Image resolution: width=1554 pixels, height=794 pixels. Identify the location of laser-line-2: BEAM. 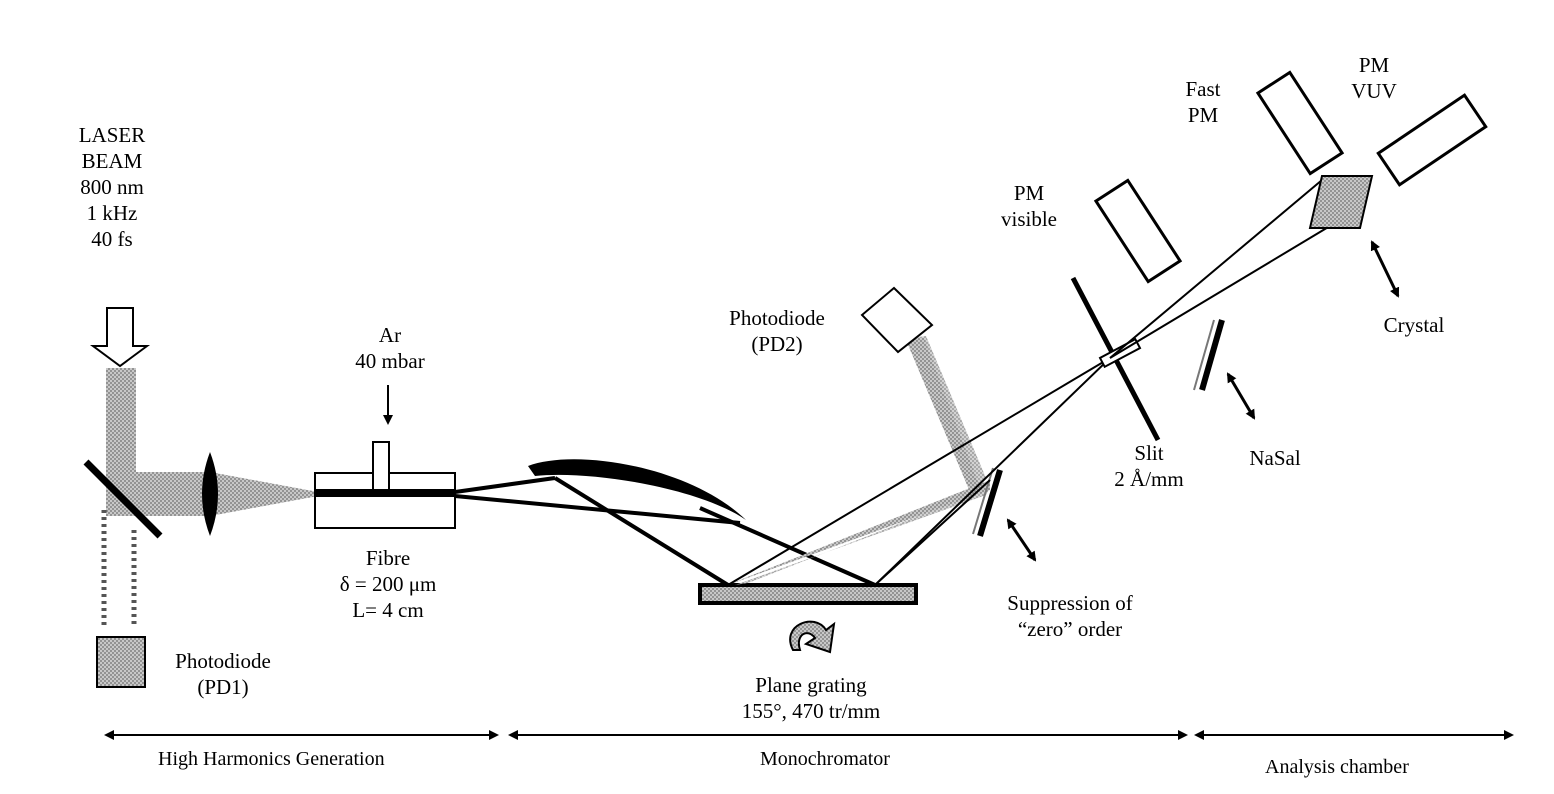
(112, 161).